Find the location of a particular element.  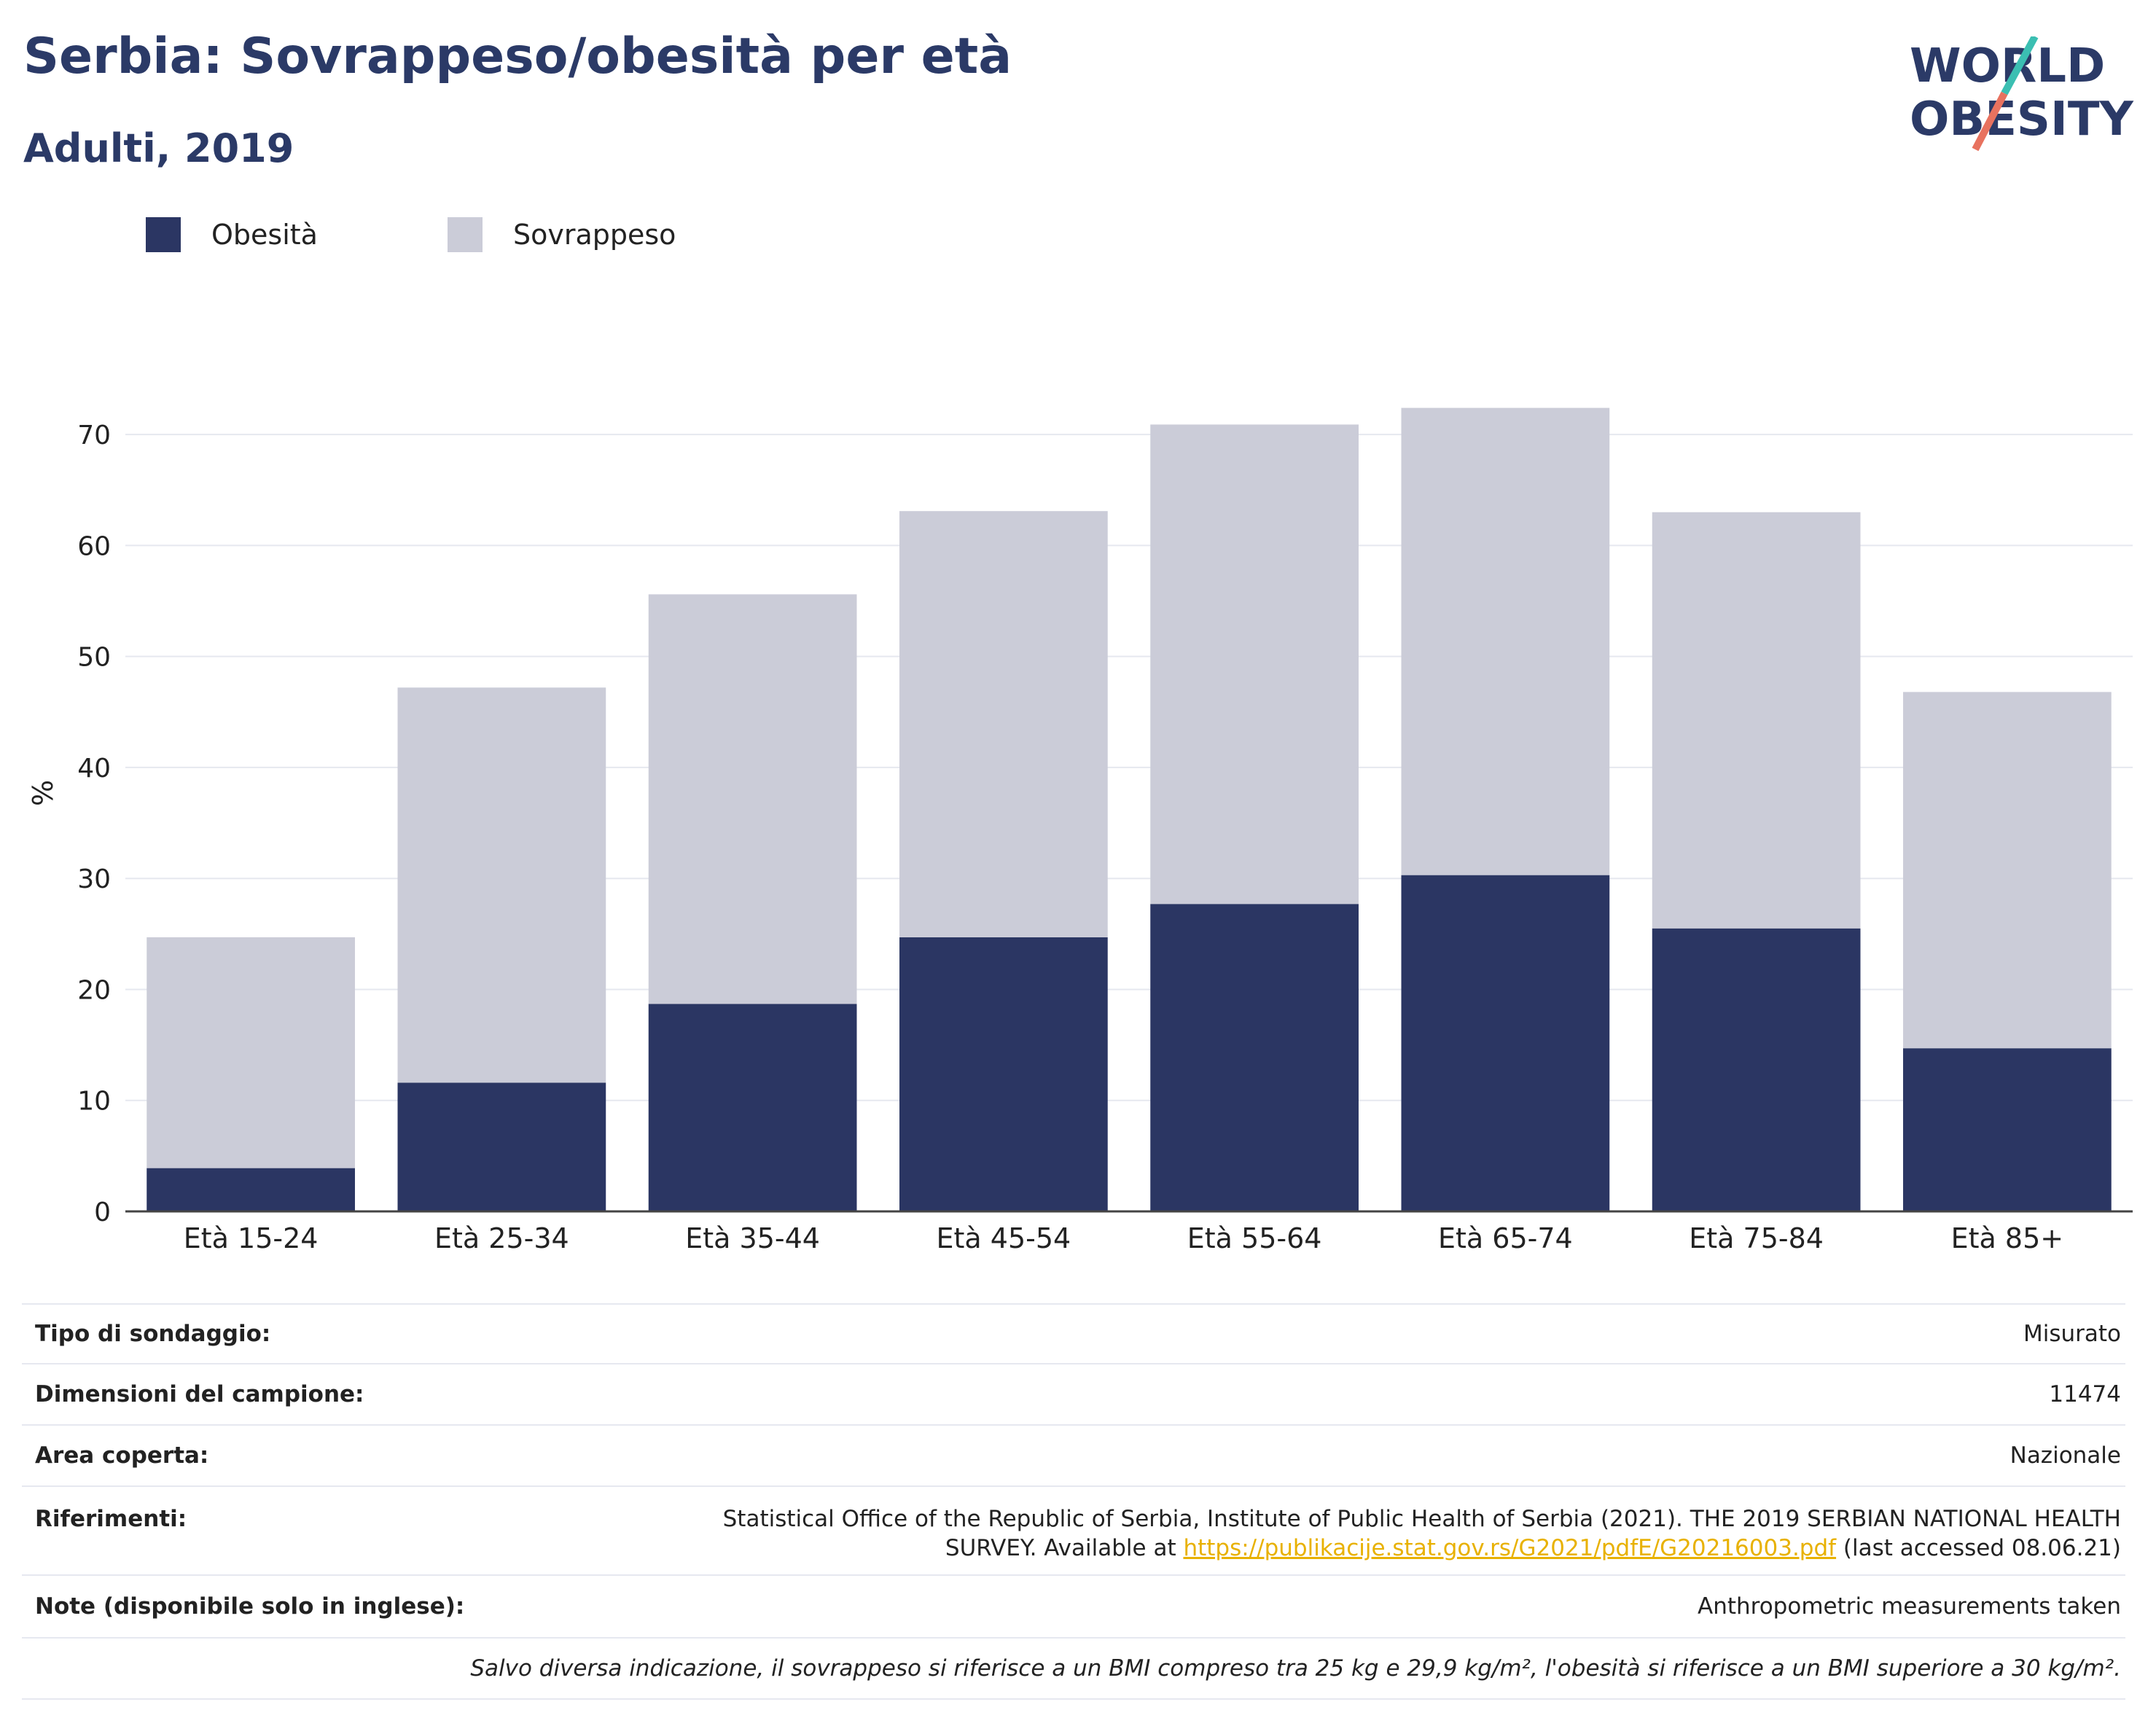

legend-swatch-obesity is located at coordinates (163, 234).